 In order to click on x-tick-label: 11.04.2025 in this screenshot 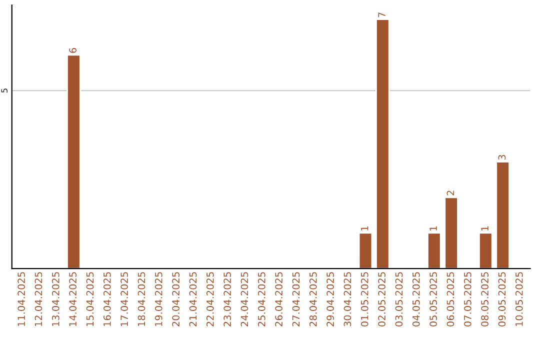, I will do `click(21, 299)`.